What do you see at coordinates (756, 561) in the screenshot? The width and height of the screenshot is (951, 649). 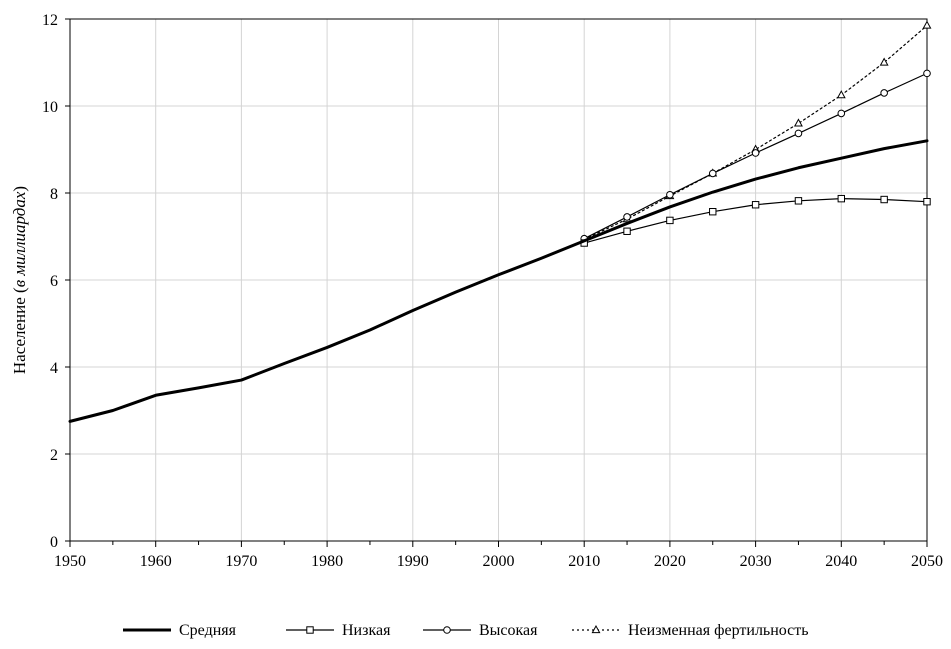 I see `x-tick-label-2030: 2030` at bounding box center [756, 561].